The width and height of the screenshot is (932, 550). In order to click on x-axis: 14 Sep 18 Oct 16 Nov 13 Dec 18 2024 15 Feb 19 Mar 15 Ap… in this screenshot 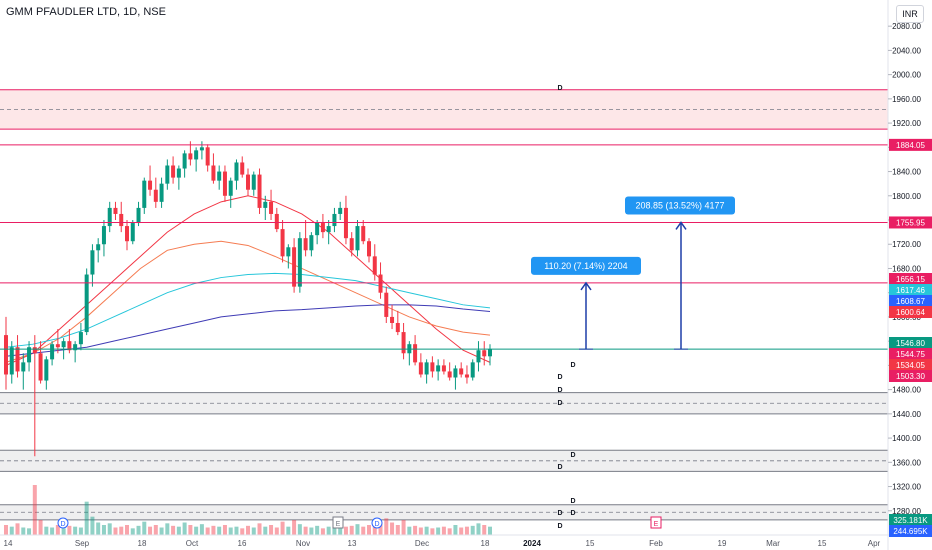, I will do `click(466, 541)`.